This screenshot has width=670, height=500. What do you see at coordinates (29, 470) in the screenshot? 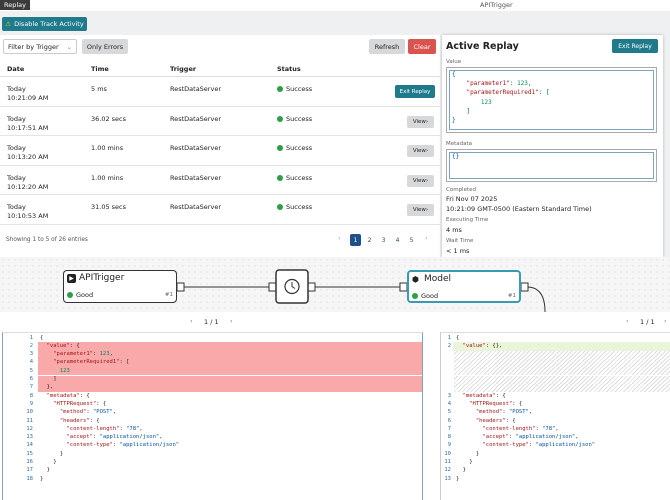
I see `line-number: 17` at bounding box center [29, 470].